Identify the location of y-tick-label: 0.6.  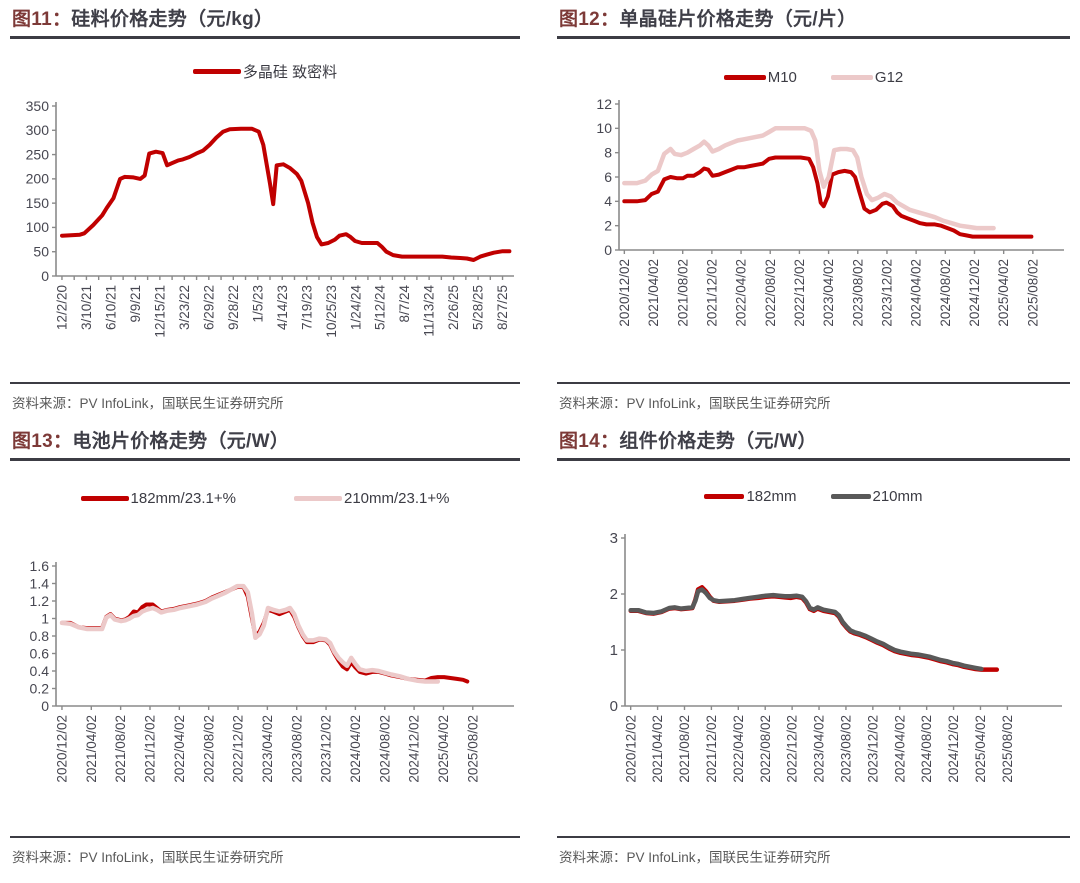
(40, 653).